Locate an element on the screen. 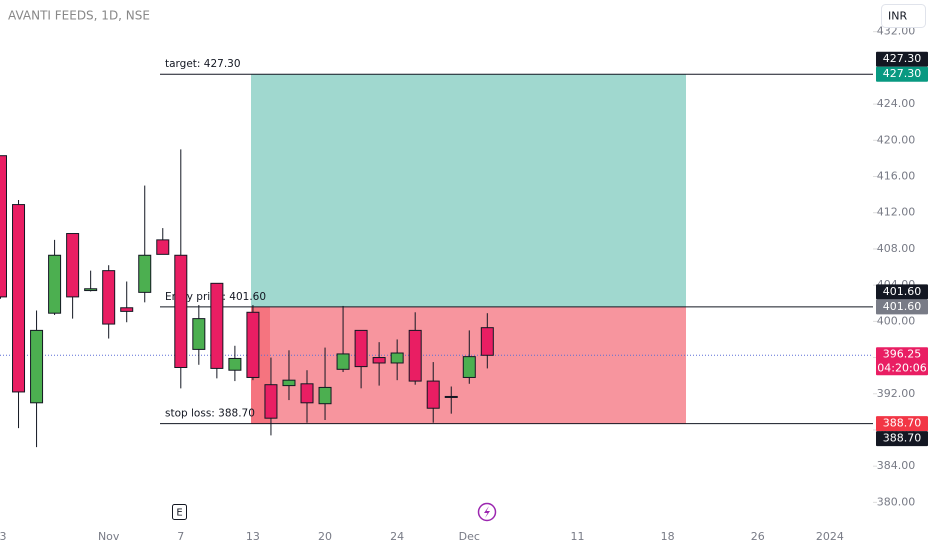 The image size is (932, 550). entry-tag-dark-label: 401.60 is located at coordinates (902, 291).